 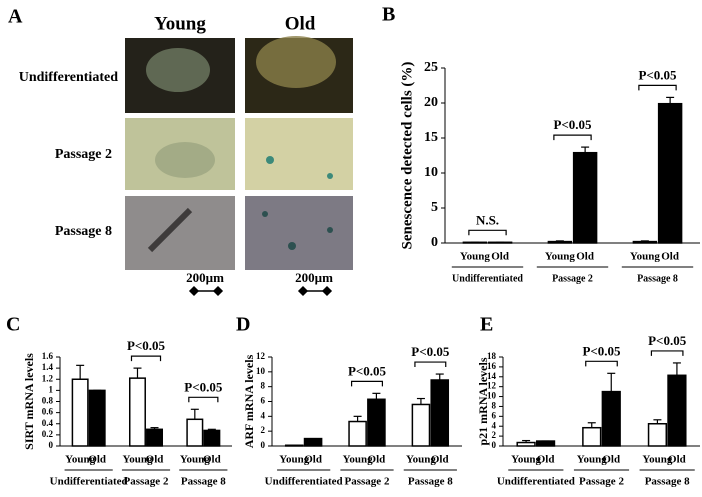 What do you see at coordinates (261, 356) in the screenshot?
I see `y-tick-label: 12` at bounding box center [261, 356].